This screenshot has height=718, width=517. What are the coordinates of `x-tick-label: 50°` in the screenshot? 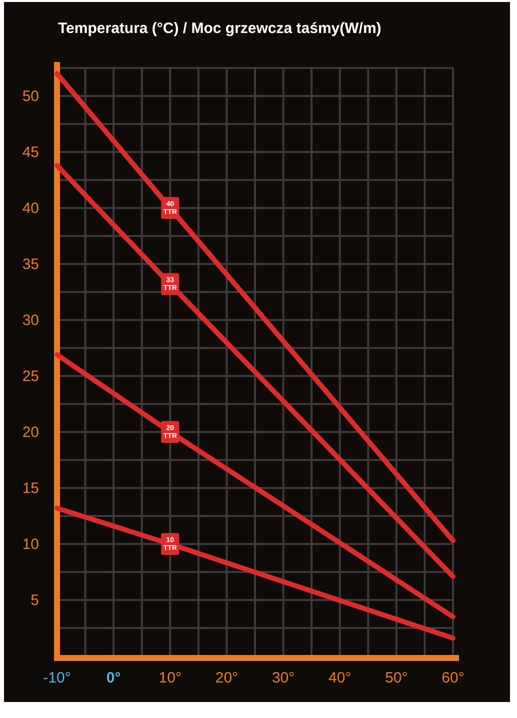 It's located at (396, 678).